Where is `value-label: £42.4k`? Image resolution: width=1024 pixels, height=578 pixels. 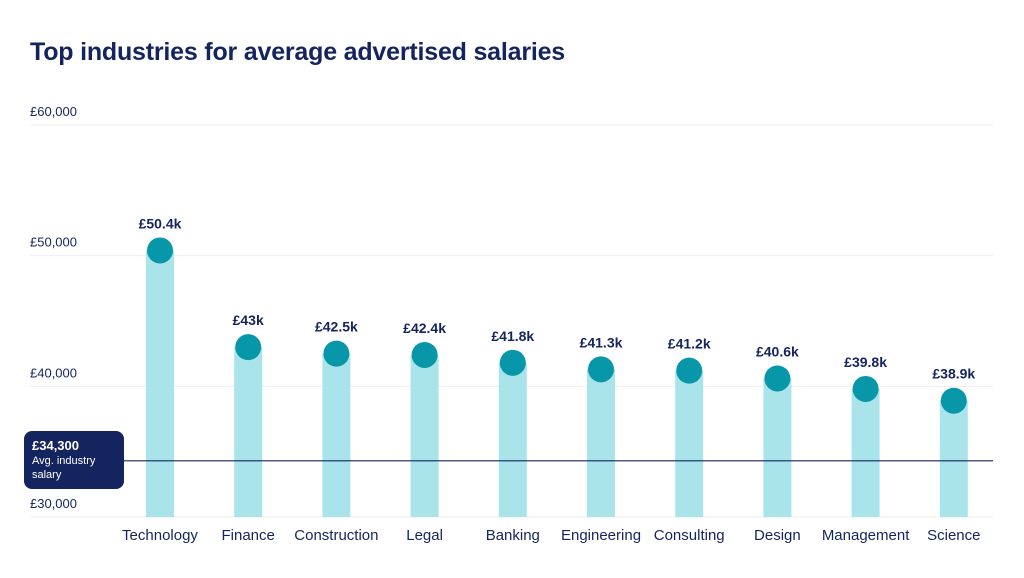 value-label: £42.4k is located at coordinates (424, 328).